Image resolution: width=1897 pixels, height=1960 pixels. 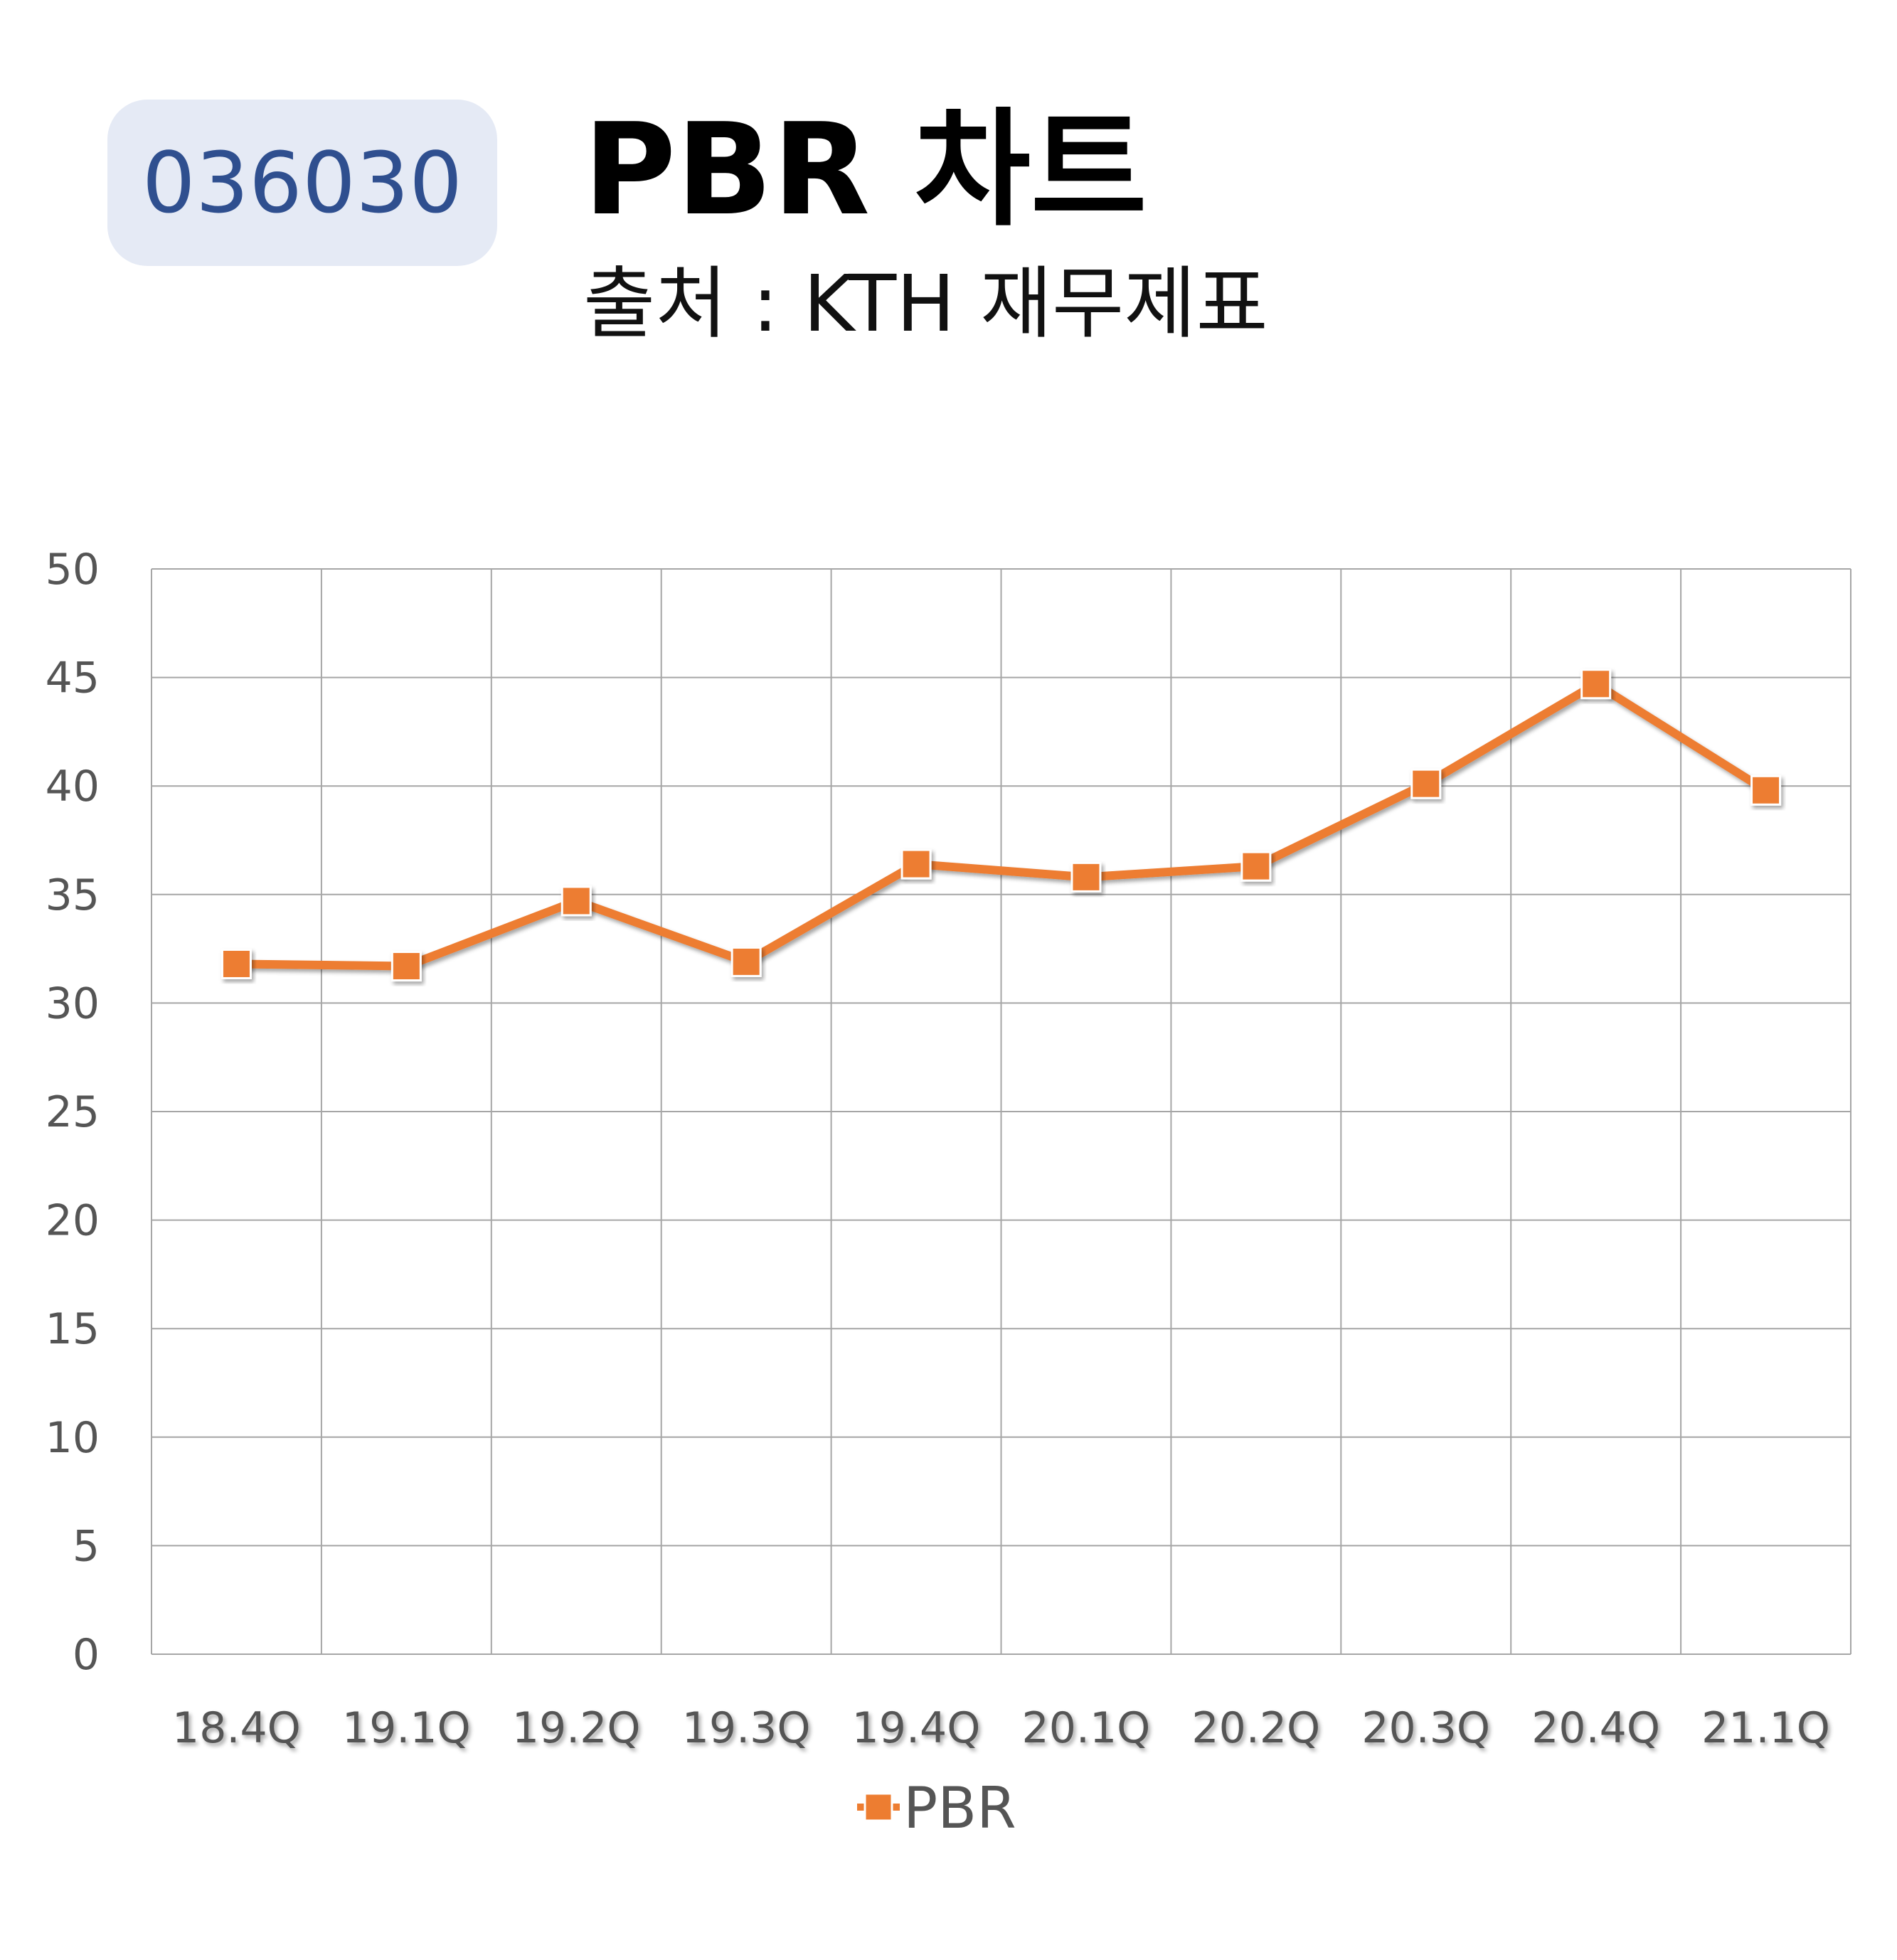 What do you see at coordinates (1255, 1728) in the screenshot?
I see `x-tick-label: 20.2Q` at bounding box center [1255, 1728].